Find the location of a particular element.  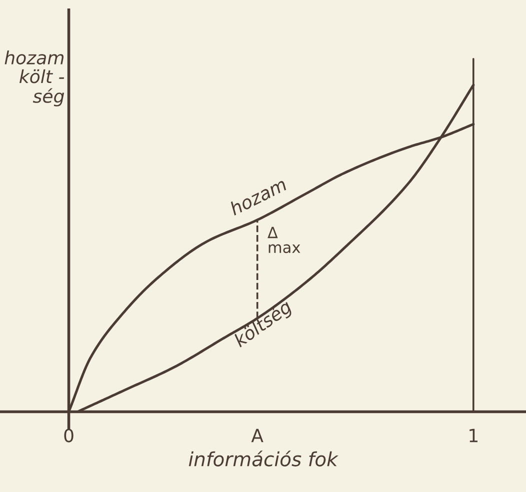

x-axis-title: információs fok is located at coordinates (263, 458).